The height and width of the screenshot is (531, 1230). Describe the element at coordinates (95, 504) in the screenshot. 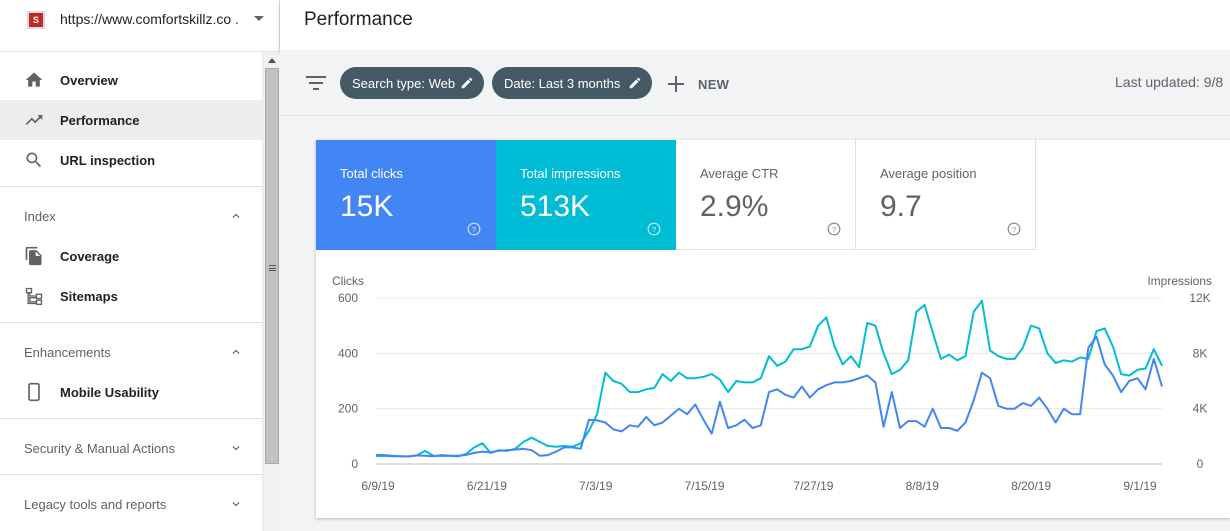

I see `section-label: Legacy tools and reports` at that location.